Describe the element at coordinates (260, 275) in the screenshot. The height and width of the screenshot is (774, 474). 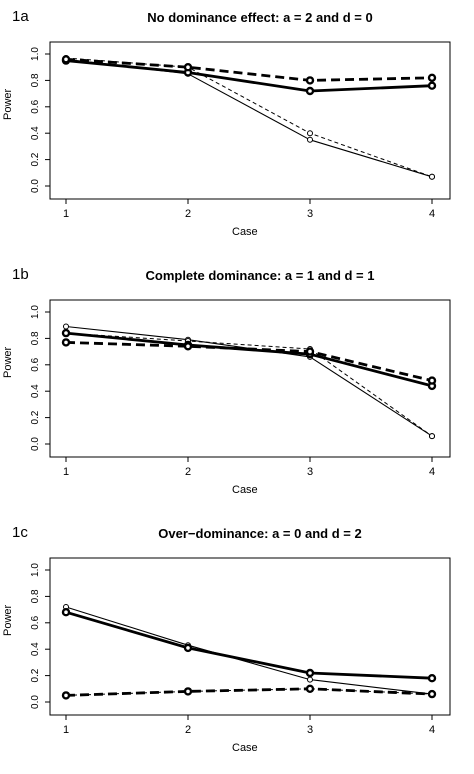
I see `chart-title: Complete dominance: a = 1 and d = 1` at that location.